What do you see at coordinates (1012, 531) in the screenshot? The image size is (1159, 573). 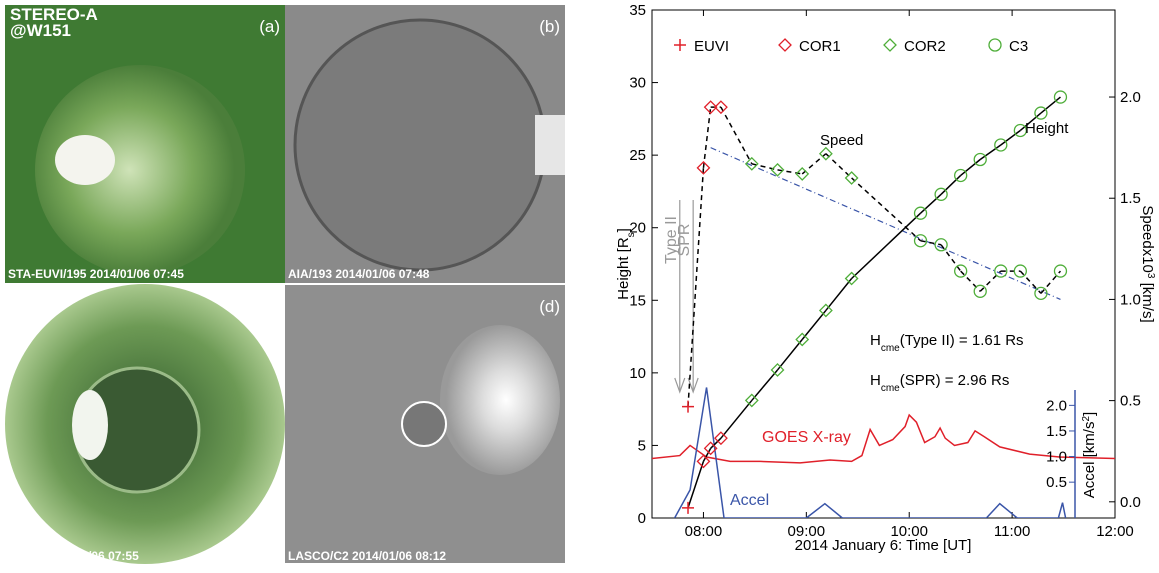 I see `x-tick-label: 11:00` at bounding box center [1012, 531].